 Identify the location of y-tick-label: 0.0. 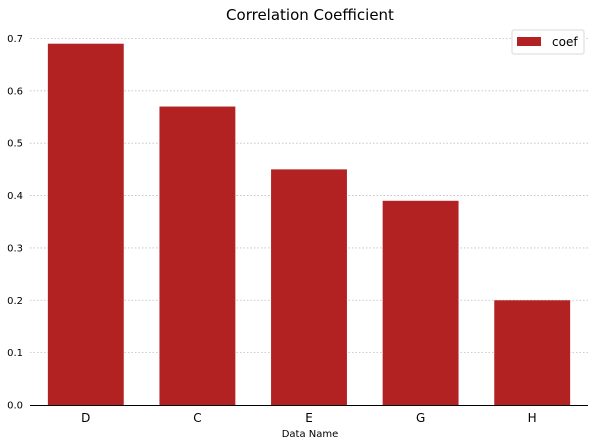
(15, 406).